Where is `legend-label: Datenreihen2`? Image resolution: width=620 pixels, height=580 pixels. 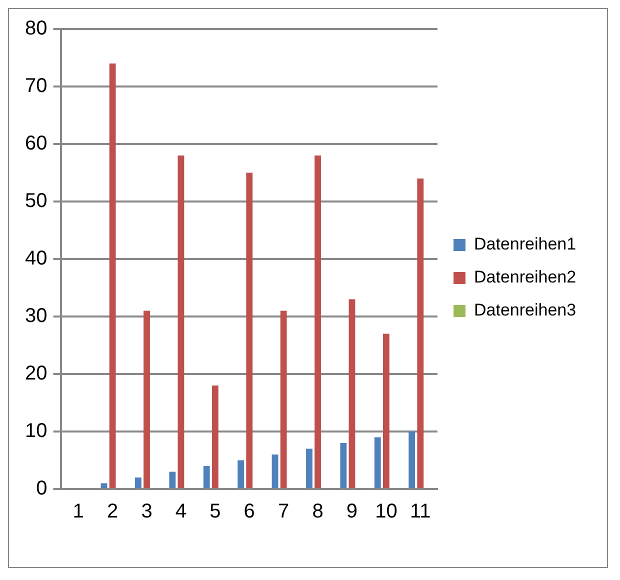 legend-label: Datenreihen2 is located at coordinates (525, 277).